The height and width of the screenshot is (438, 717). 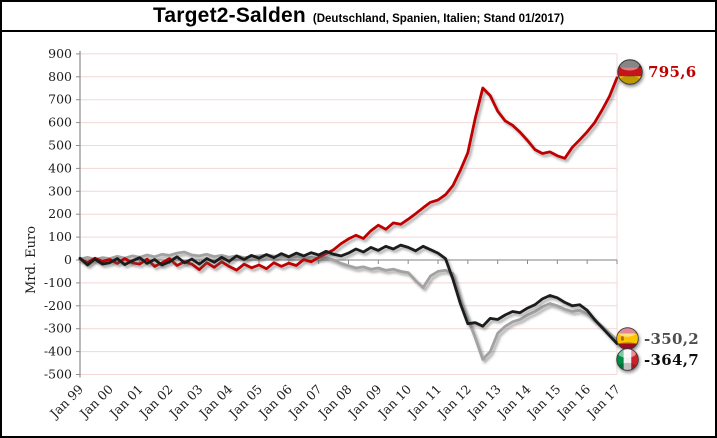 What do you see at coordinates (672, 72) in the screenshot?
I see `germany-value-label: 795,6` at bounding box center [672, 72].